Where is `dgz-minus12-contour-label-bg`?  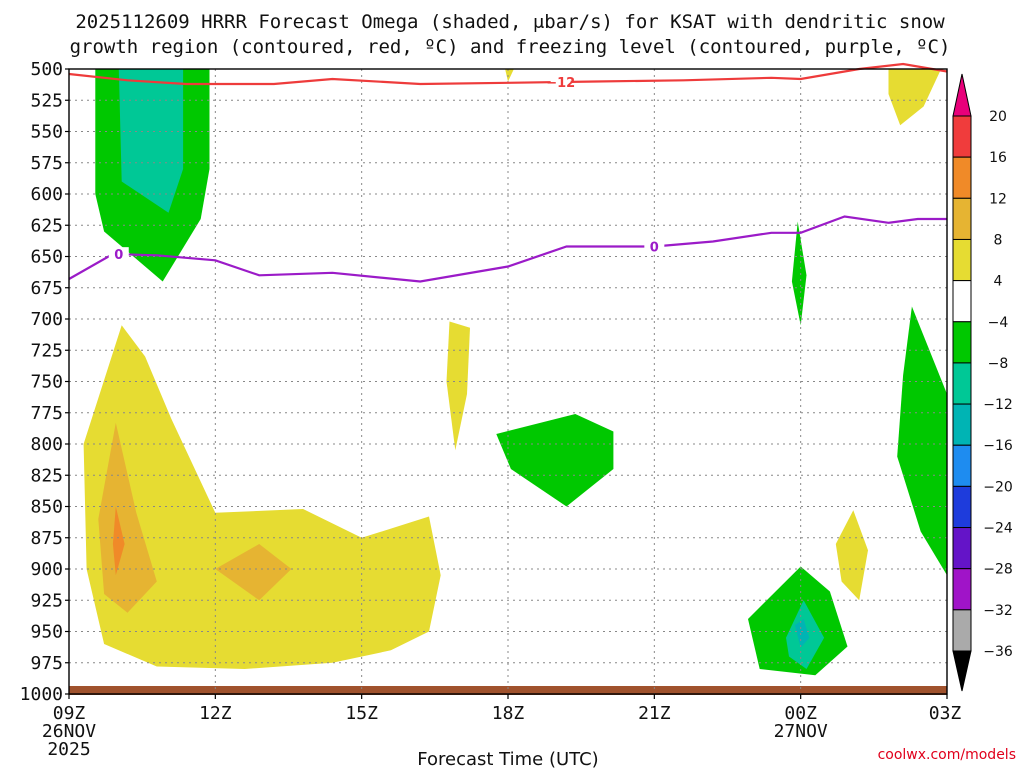 dgz-minus12-contour-label-bg is located at coordinates (560, 82).